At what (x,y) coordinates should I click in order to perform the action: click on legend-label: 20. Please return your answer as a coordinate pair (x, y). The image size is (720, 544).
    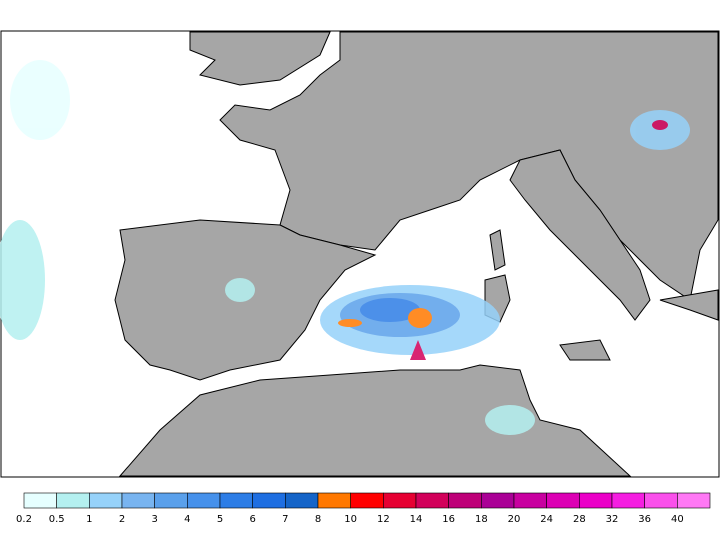
    Looking at the image, I should click on (514, 519).